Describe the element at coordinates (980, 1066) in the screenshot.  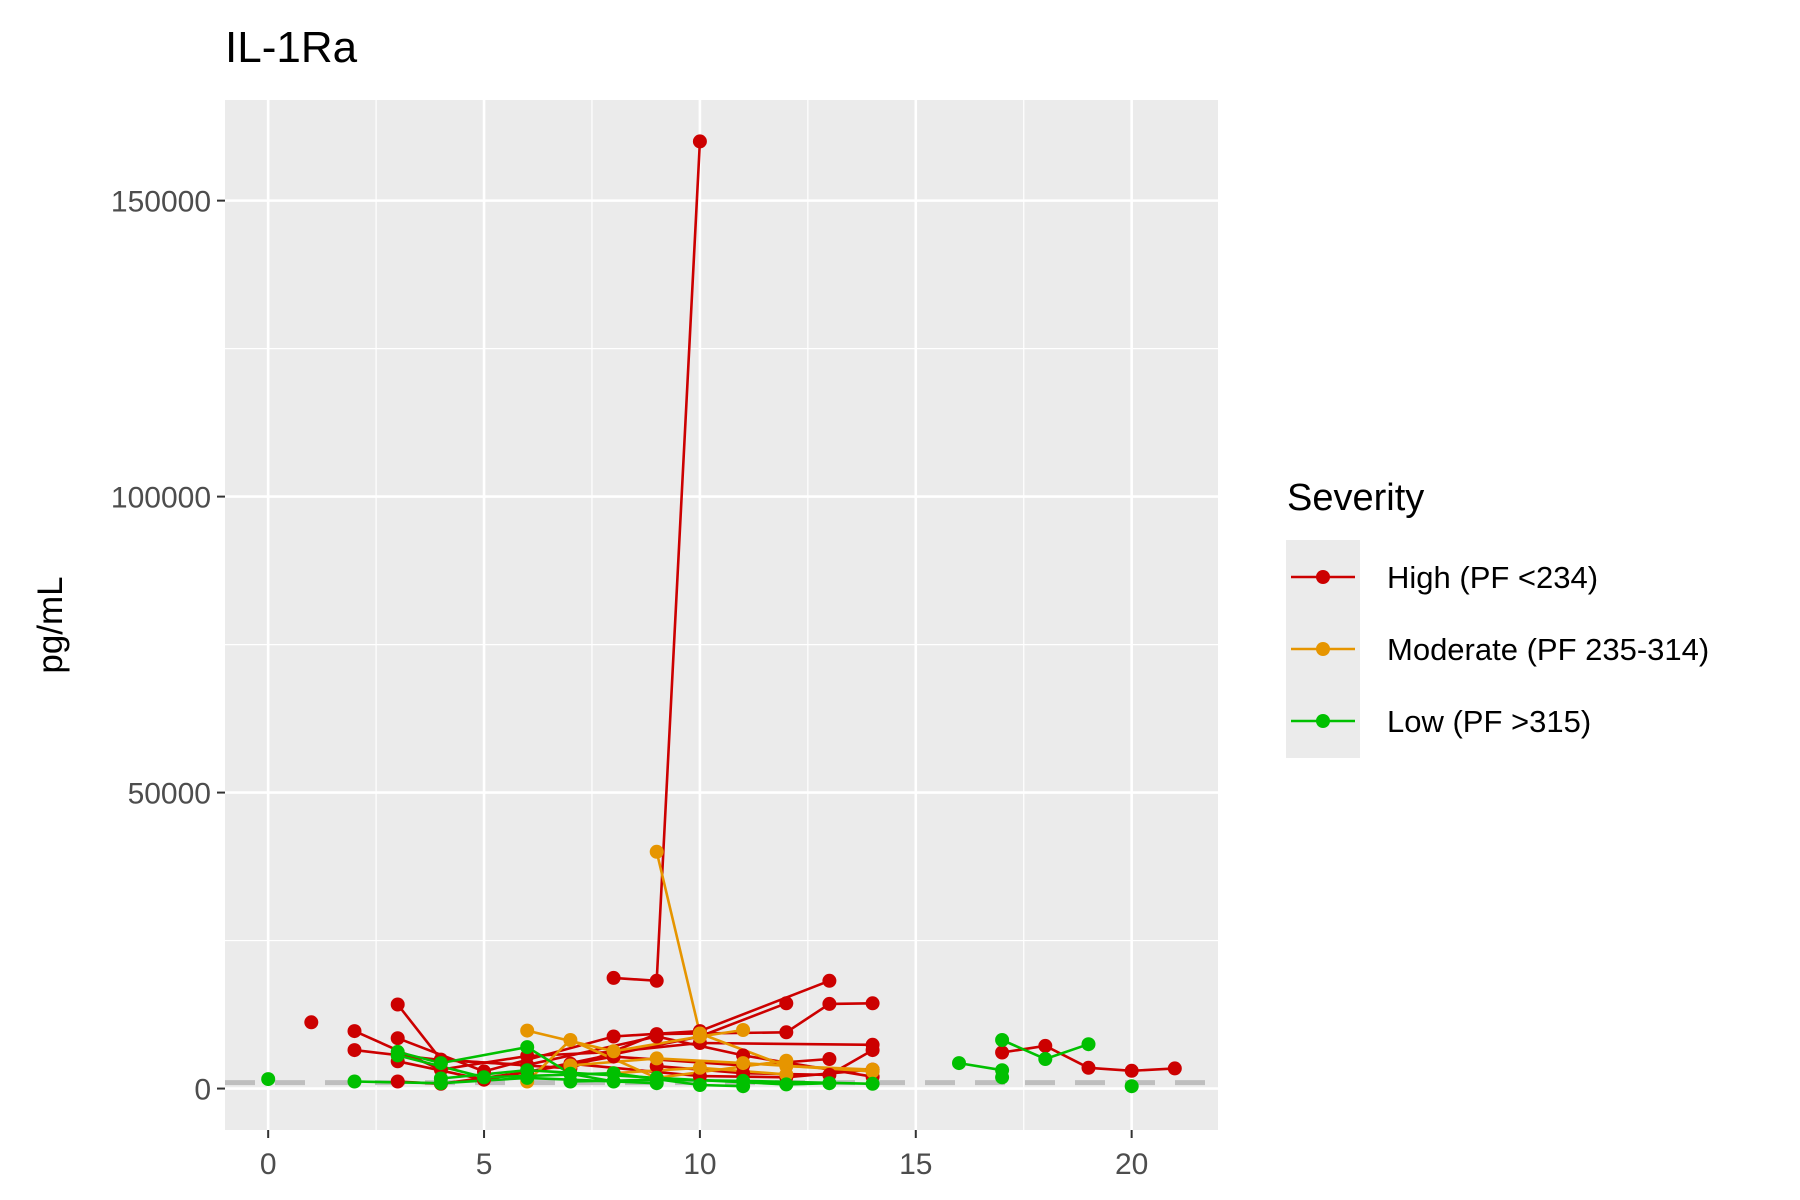
I see `series-line` at that location.